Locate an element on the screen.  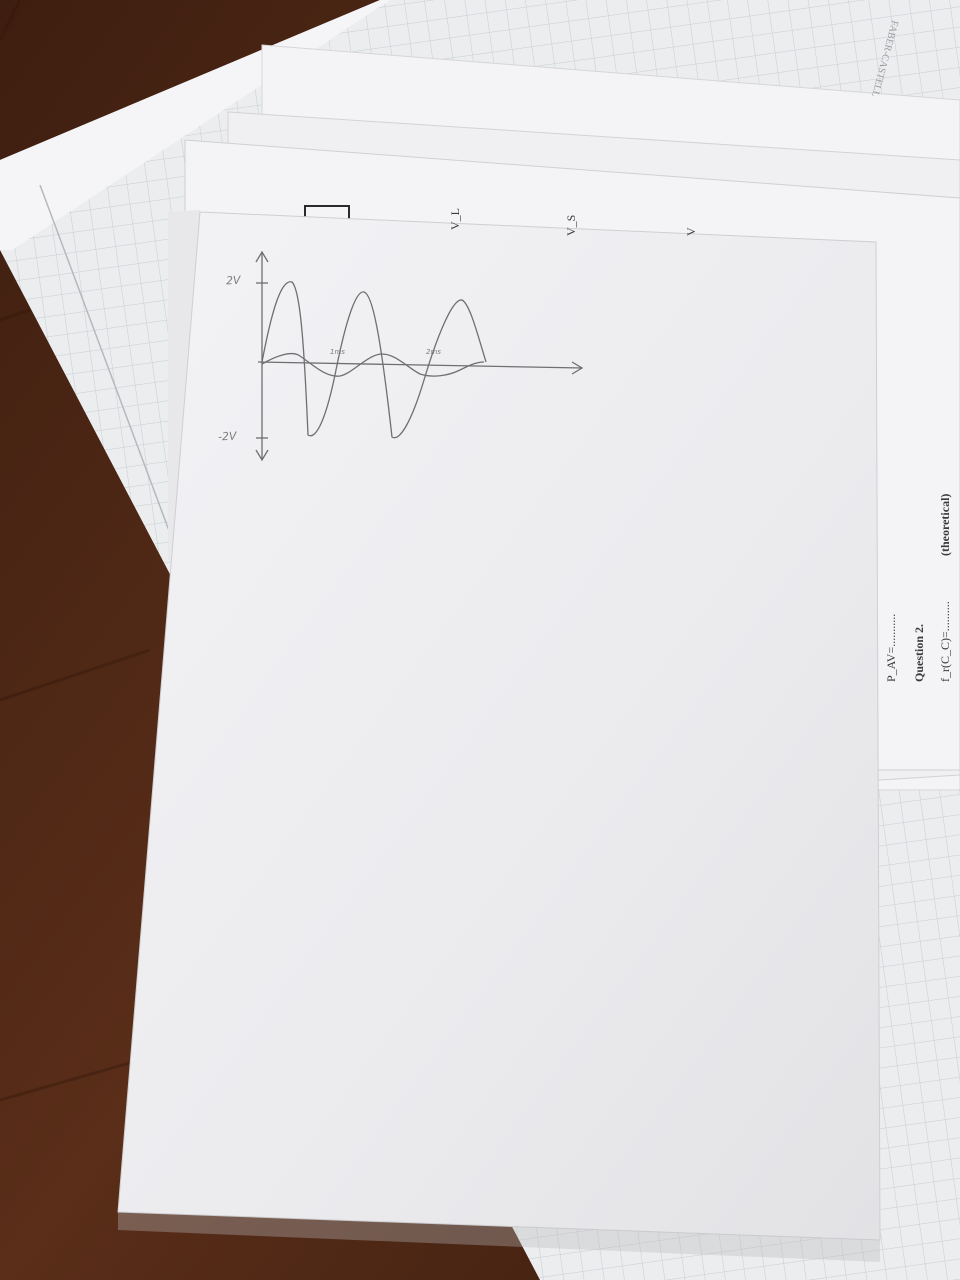
small-sine-wave is located at coordinates (373, 364).